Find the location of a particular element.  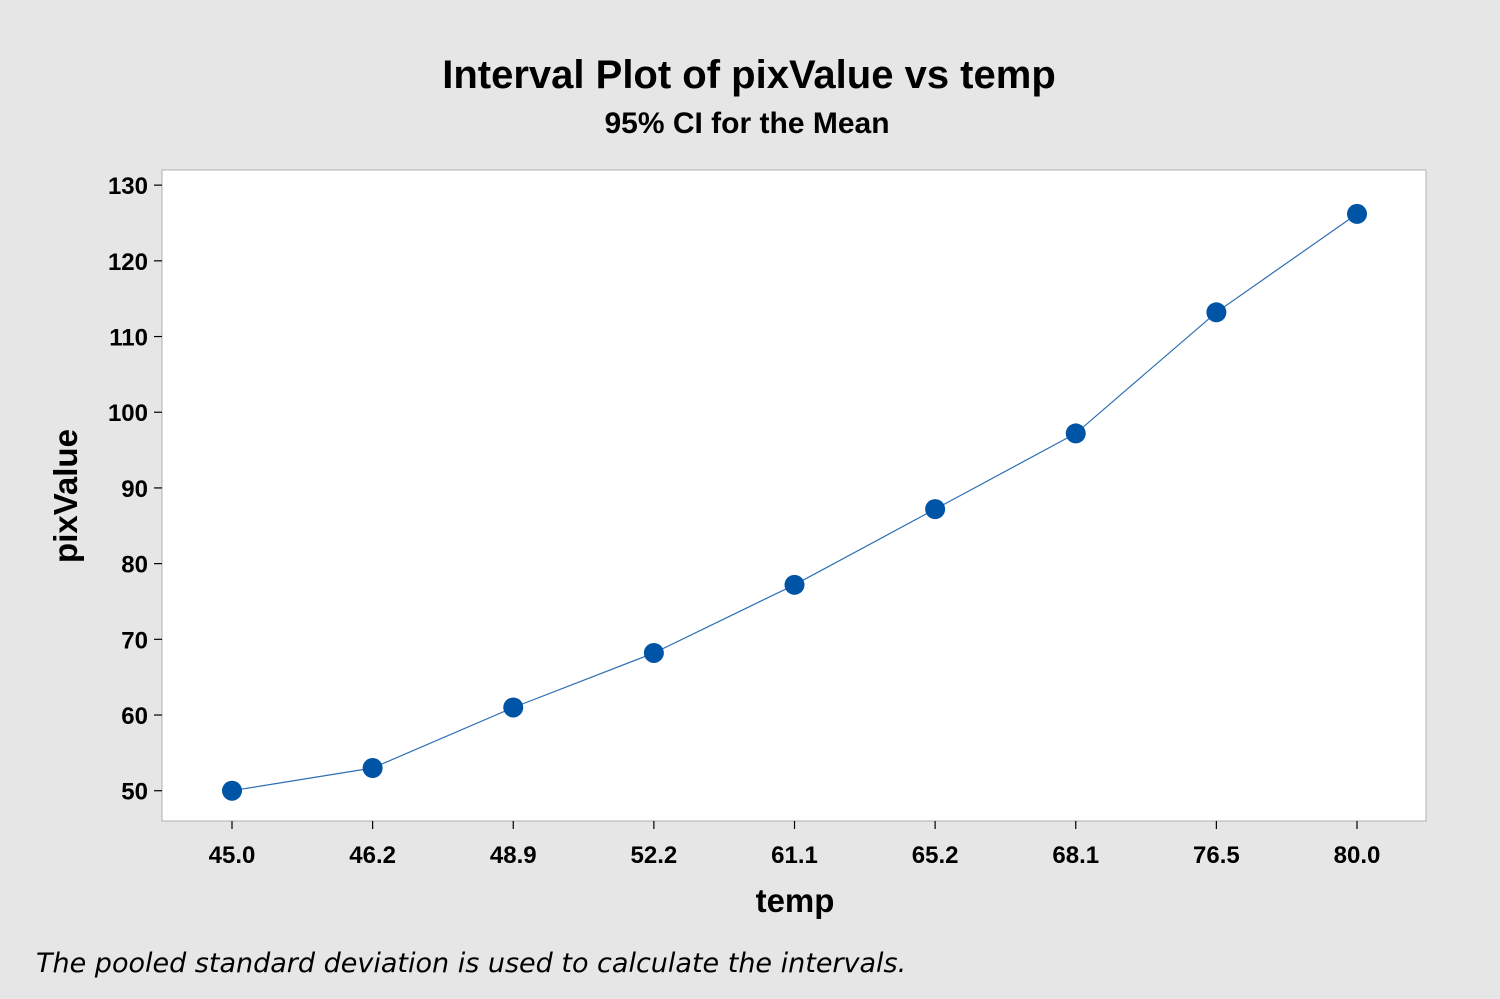

y-tick-label: 70 is located at coordinates (134, 640).